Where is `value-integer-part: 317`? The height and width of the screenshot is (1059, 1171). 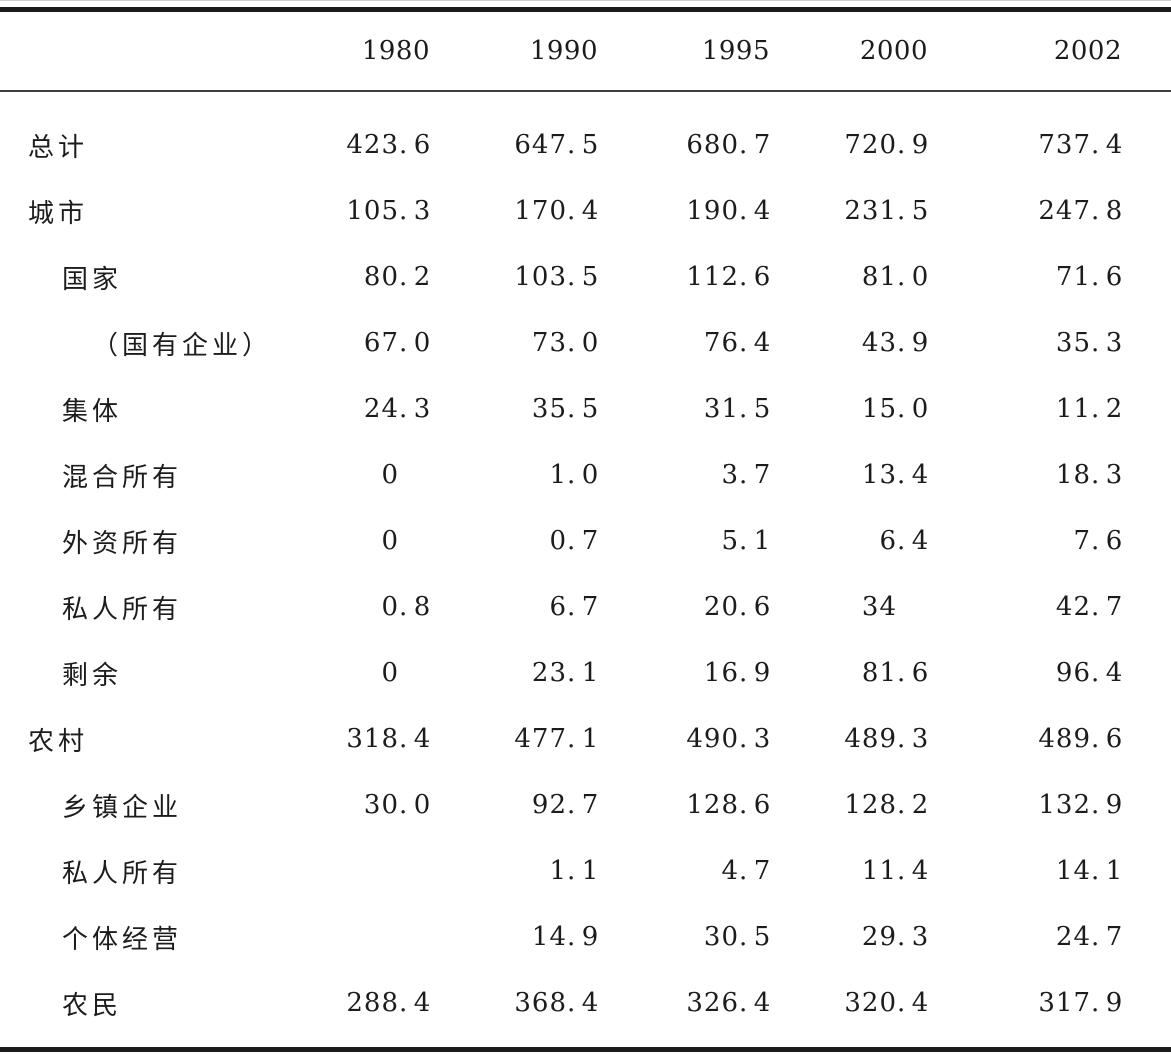 value-integer-part: 317 is located at coordinates (1064, 1003).